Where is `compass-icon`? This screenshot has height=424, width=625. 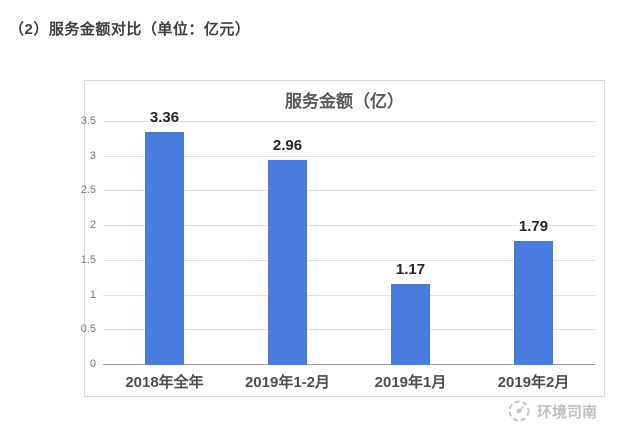 compass-icon is located at coordinates (519, 411).